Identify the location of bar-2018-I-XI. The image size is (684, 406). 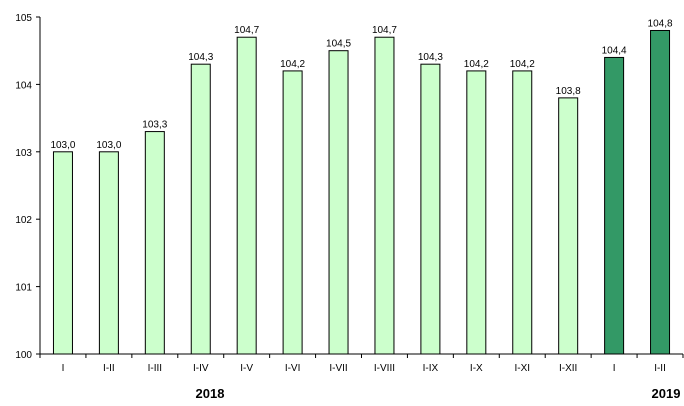
(522, 212).